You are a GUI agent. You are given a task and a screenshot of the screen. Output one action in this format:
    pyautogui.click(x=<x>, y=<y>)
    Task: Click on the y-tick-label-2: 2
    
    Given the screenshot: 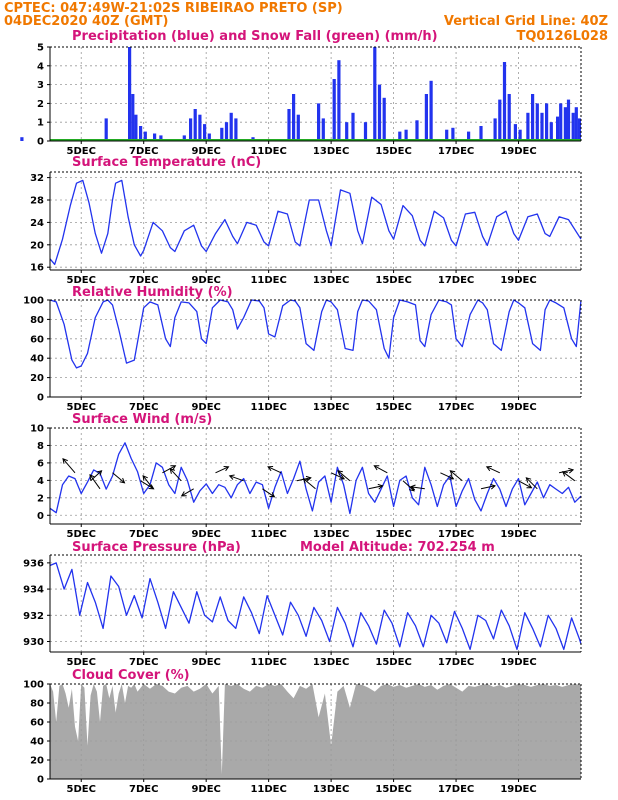 What is the action you would take?
    pyautogui.click(x=40, y=104)
    